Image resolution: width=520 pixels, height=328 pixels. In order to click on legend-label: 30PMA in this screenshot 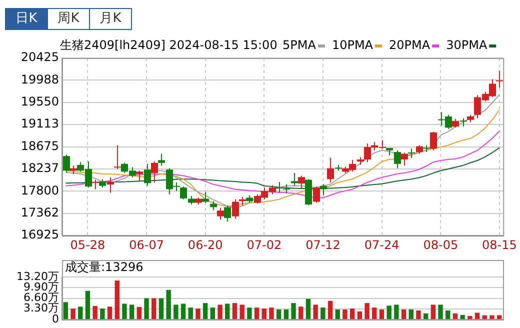, I will do `click(467, 45)`.